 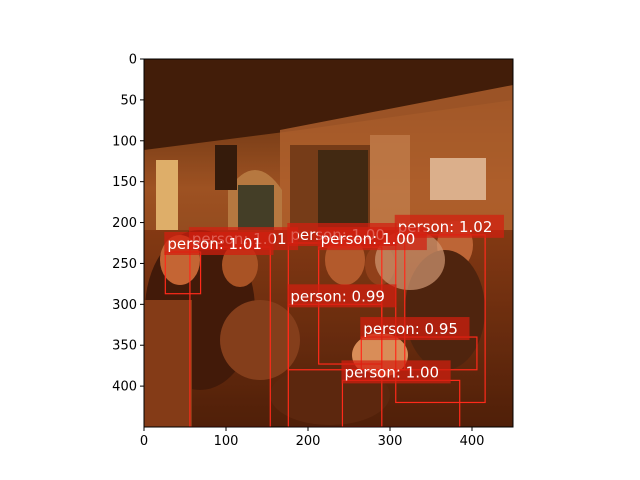 What do you see at coordinates (144, 441) in the screenshot?
I see `x-tick-label: 0` at bounding box center [144, 441].